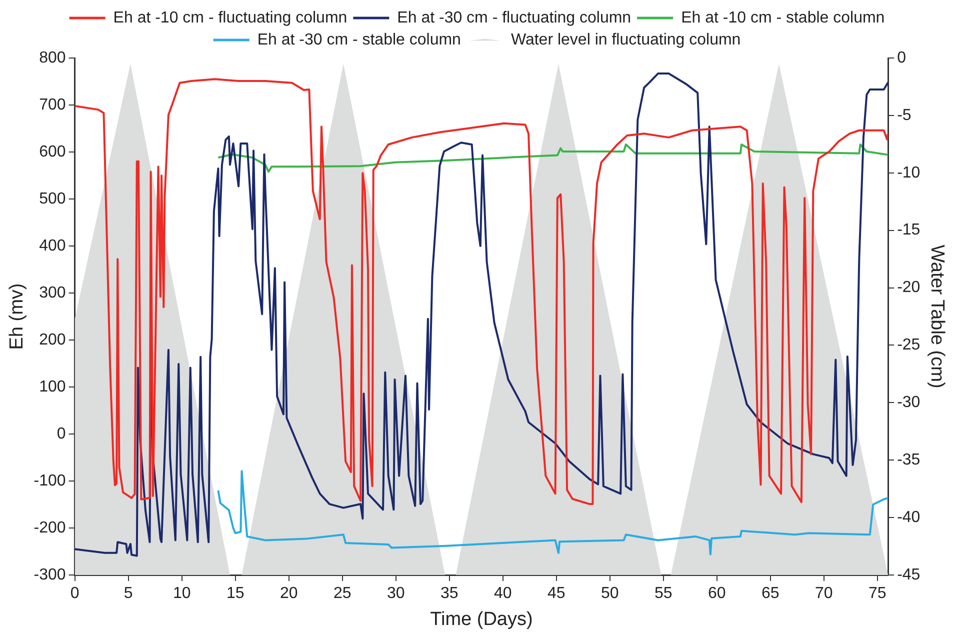 The image size is (958, 633). Describe the element at coordinates (908, 173) in the screenshot. I see `y2-tick-label: -10` at that location.